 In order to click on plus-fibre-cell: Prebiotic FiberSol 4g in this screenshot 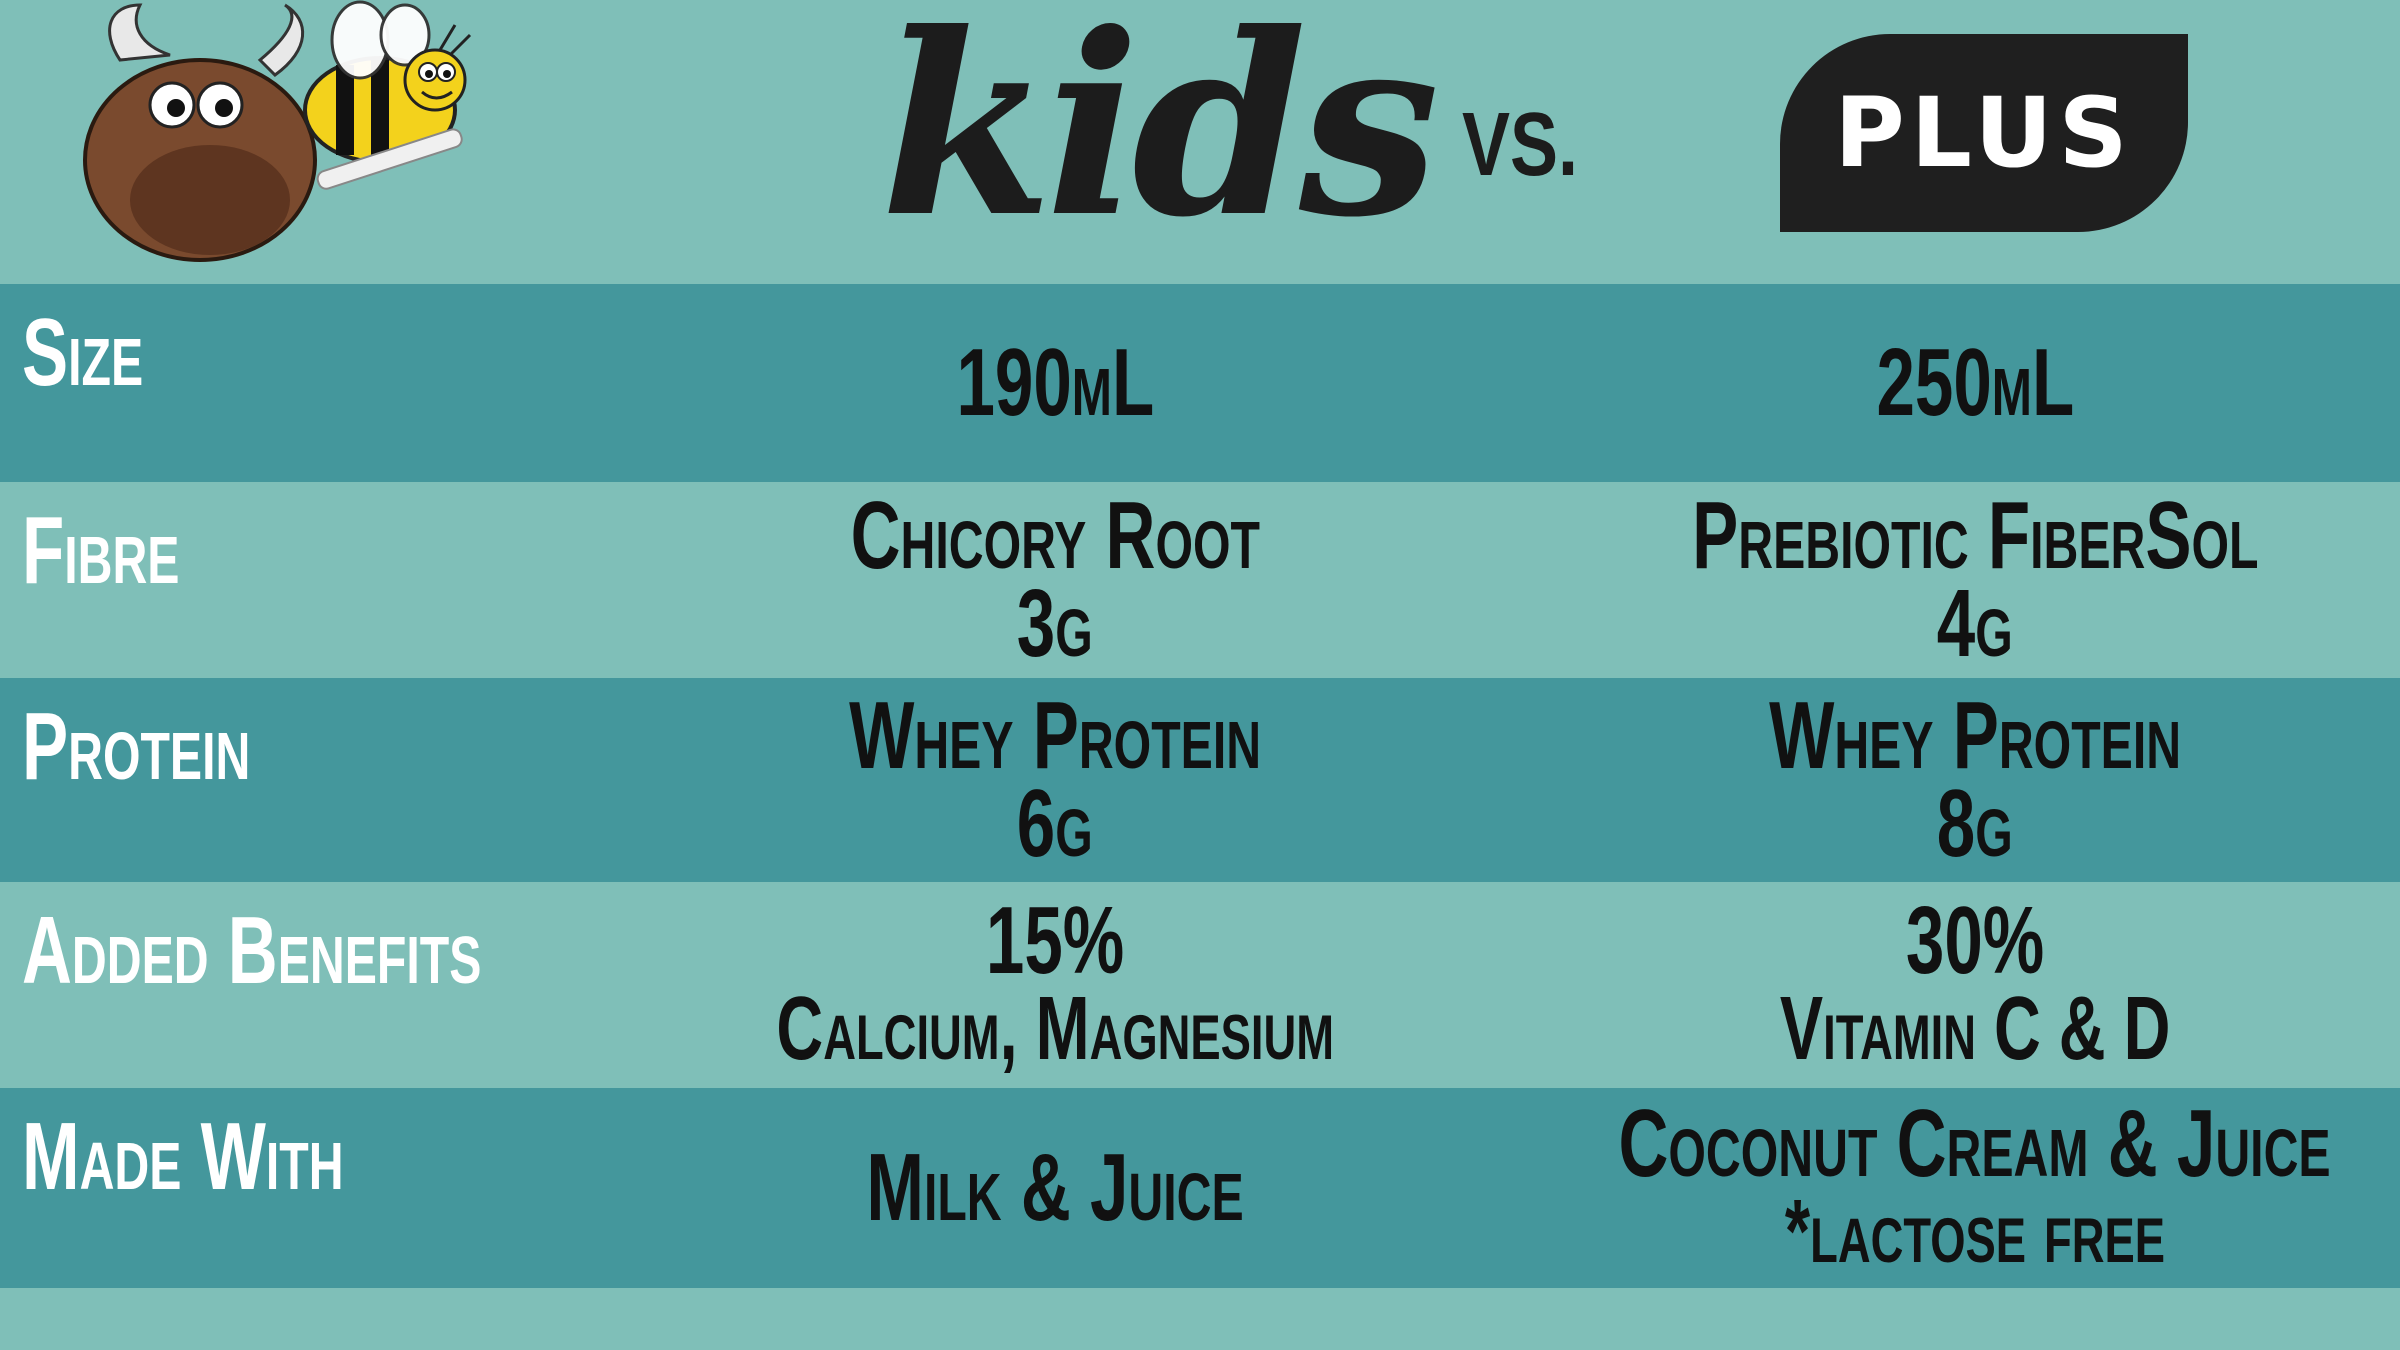, I will do `click(1975, 580)`.